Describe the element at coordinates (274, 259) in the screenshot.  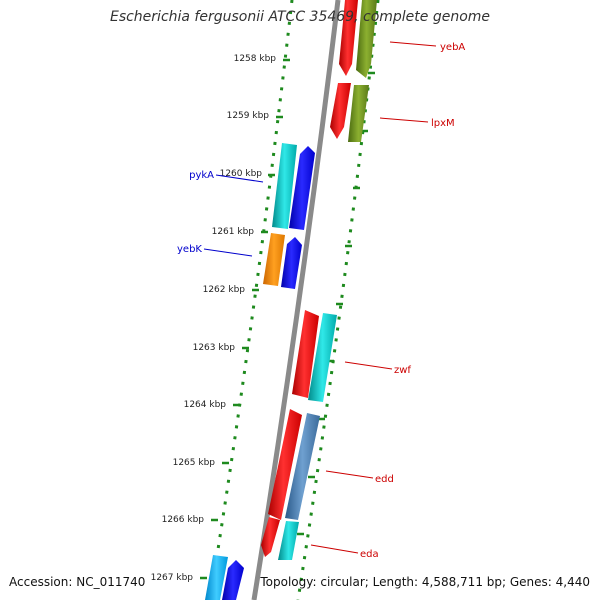
I see `gene-arrow-orange` at that location.